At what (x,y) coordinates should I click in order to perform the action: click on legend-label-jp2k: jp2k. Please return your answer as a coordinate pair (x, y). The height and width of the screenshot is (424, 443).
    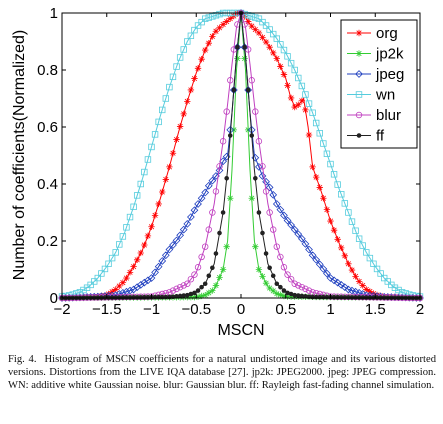
    Looking at the image, I should click on (389, 54).